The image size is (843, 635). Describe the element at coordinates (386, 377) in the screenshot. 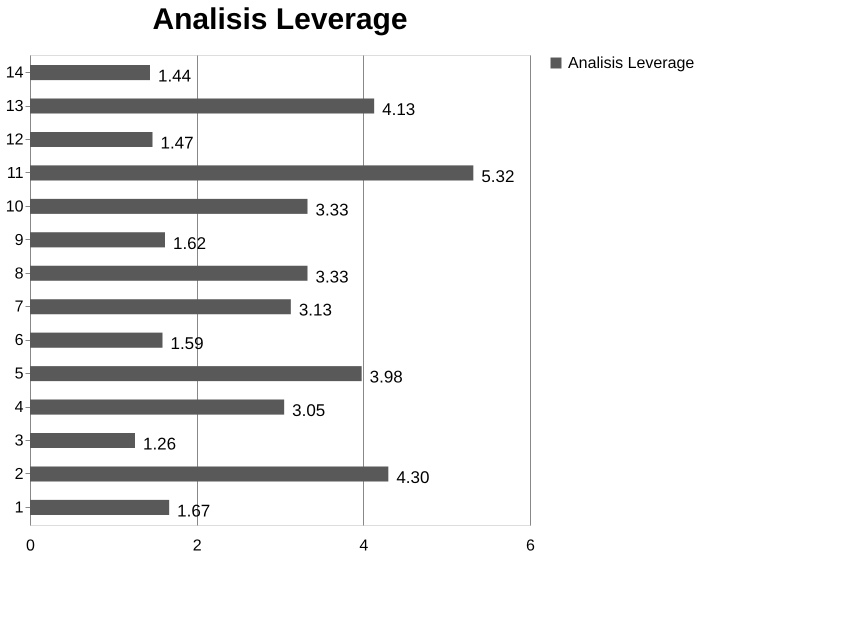

I see `data-label: 3.98` at that location.